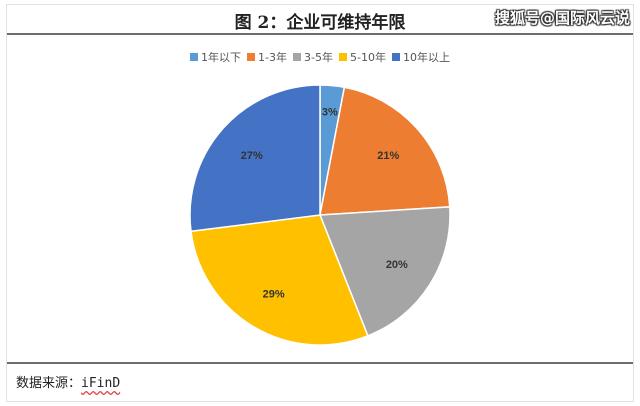 This screenshot has width=640, height=406. Describe the element at coordinates (330, 112) in the screenshot. I see `data-label: 3%` at that location.